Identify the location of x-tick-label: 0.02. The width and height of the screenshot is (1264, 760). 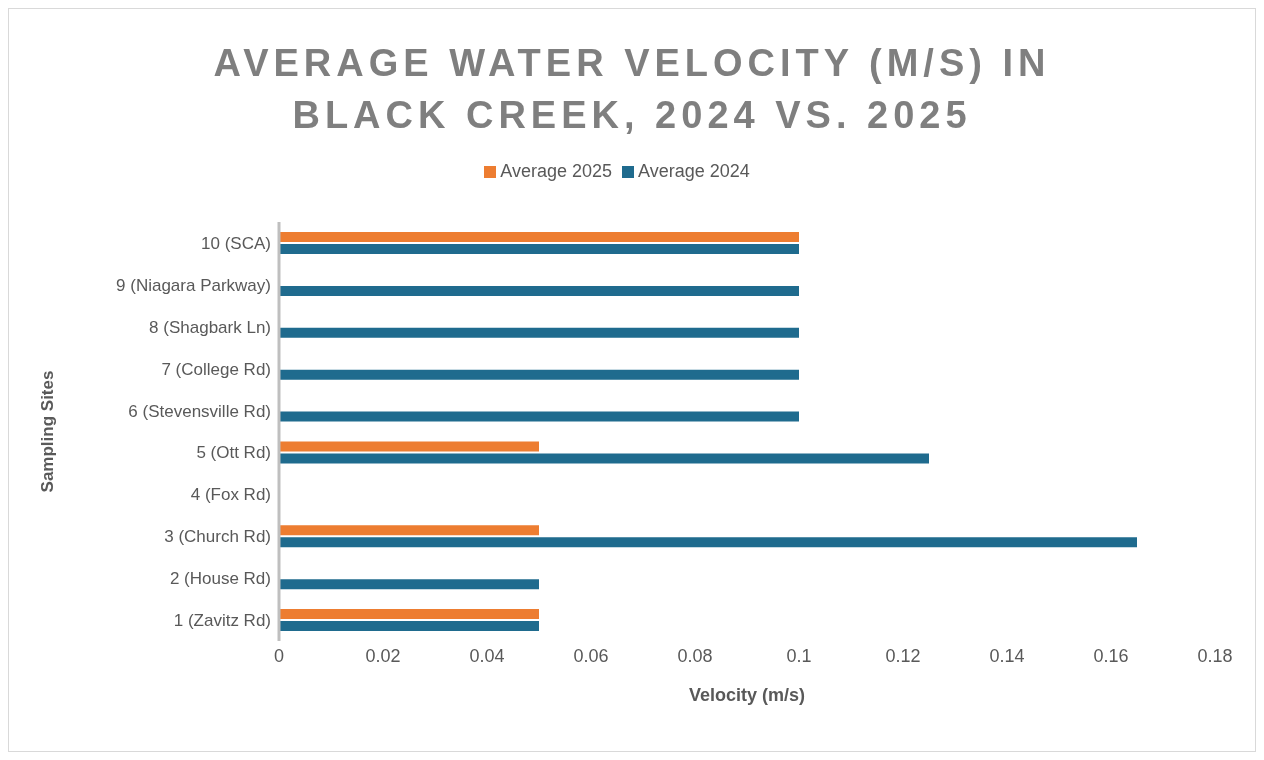
(383, 655).